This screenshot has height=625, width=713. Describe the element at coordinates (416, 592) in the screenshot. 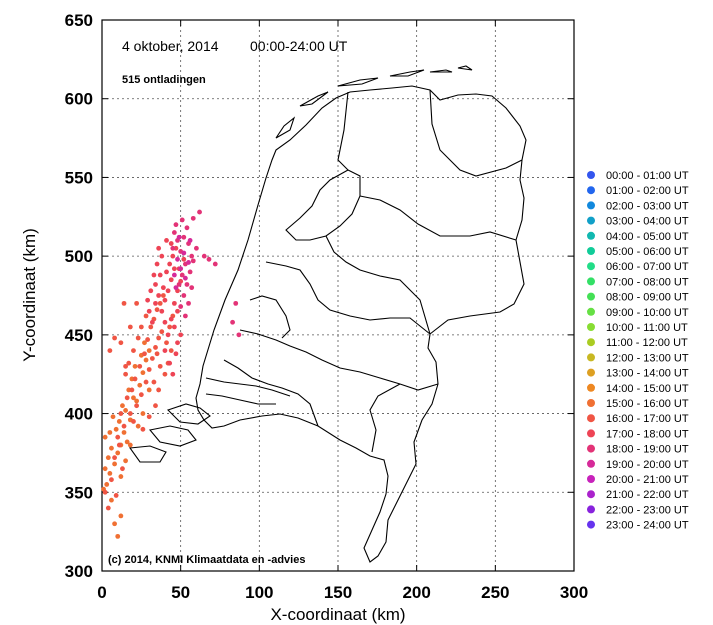

I see `x-tick-label: 200` at that location.